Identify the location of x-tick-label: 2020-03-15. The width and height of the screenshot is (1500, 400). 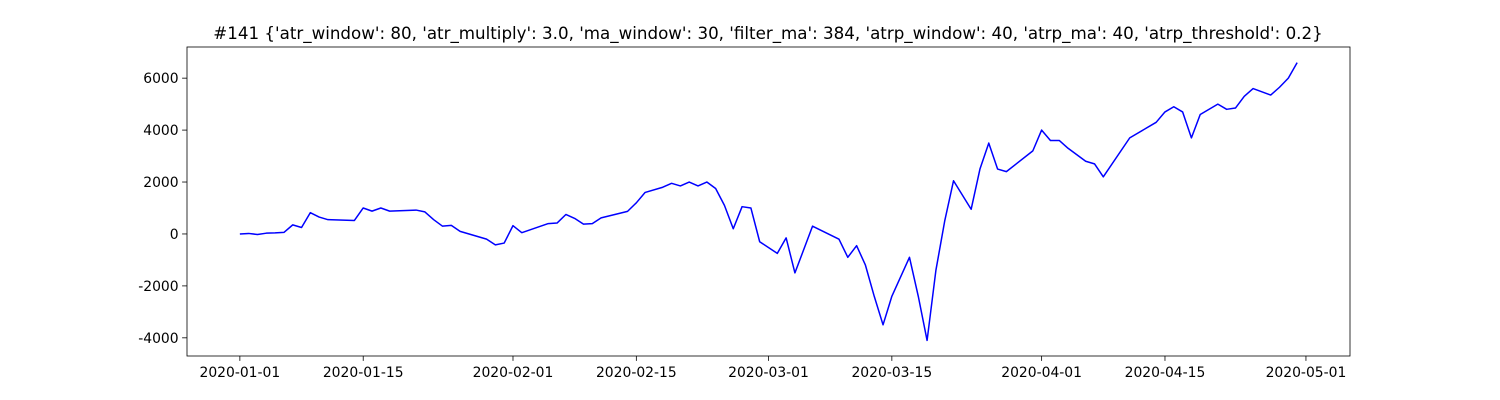
(891, 373).